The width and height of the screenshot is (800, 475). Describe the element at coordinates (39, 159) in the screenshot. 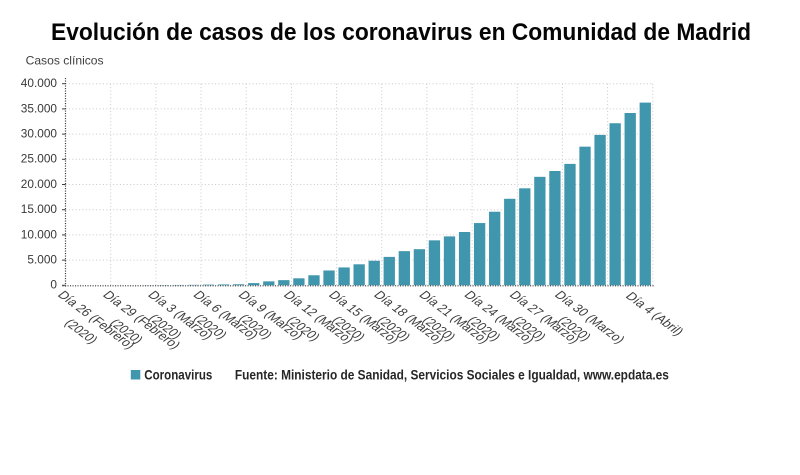

I see `svg-text: 25.000` at that location.